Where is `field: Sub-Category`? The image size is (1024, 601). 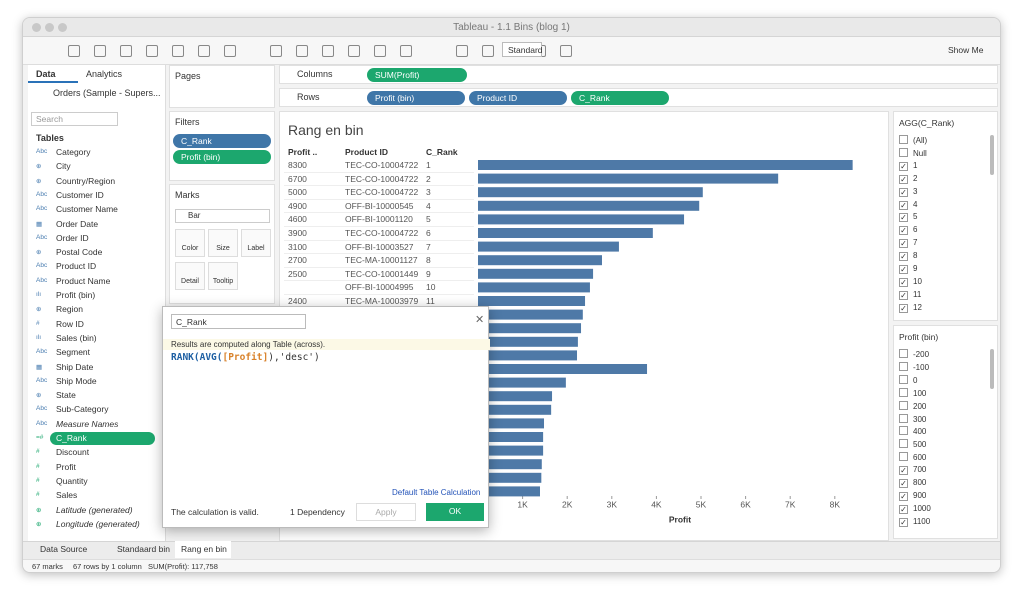 field: Sub-Category is located at coordinates (82, 409).